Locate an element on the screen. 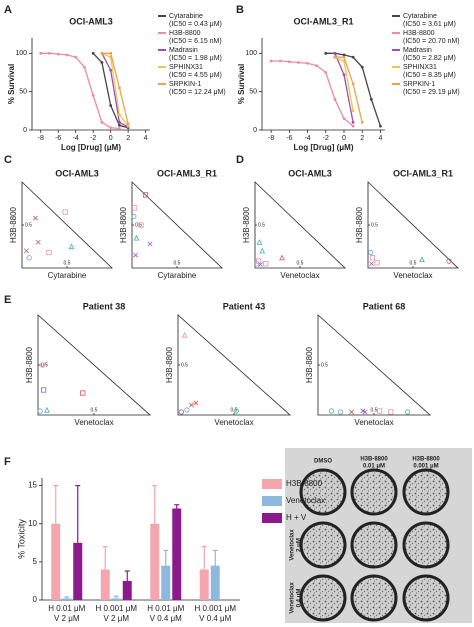 Image resolution: width=474 pixels, height=627 pixels. plate-col: H3B-8800 is located at coordinates (374, 460).